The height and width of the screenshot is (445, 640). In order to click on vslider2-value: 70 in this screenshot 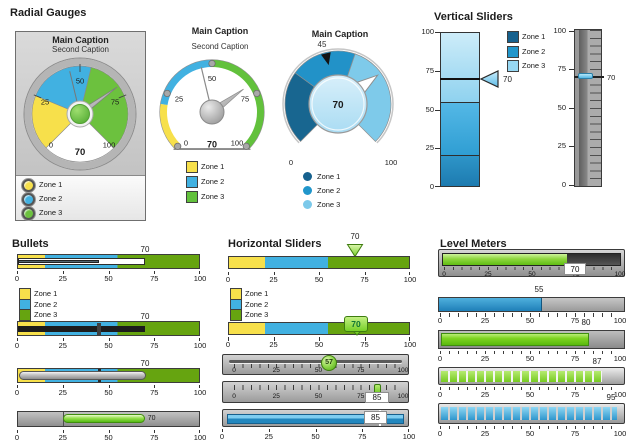, I will do `click(611, 77)`.